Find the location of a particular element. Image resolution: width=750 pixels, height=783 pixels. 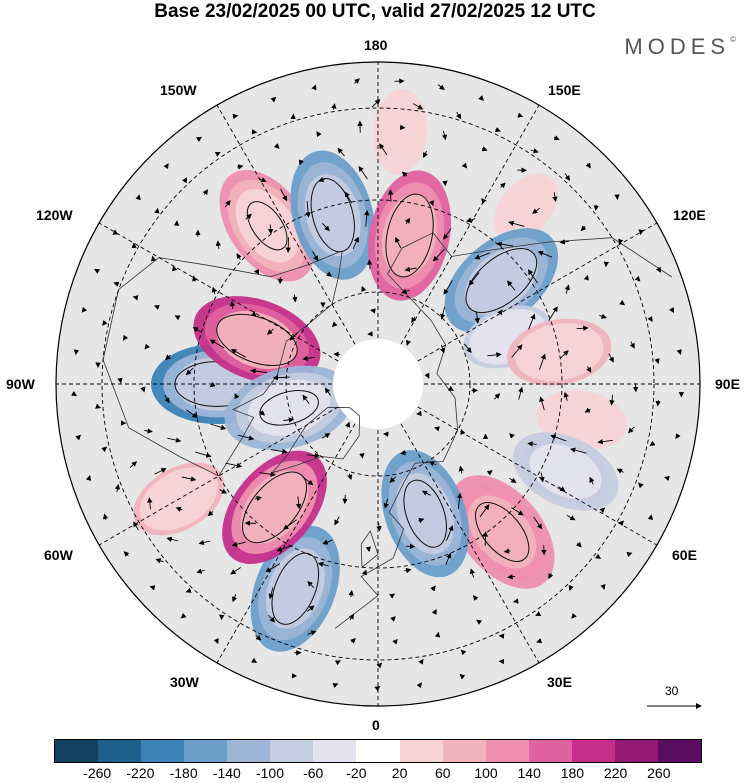

colorbar is located at coordinates (378, 751).